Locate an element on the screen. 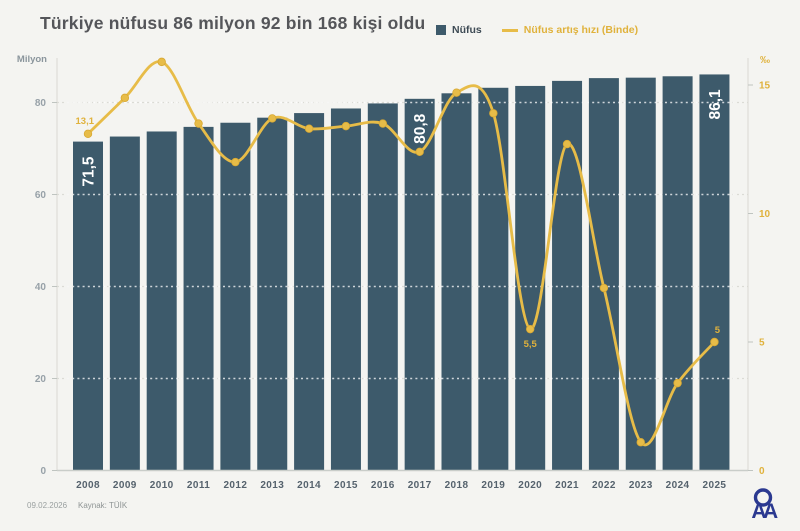 The image size is (800, 531). x-axis-label-2024: 2024 is located at coordinates (678, 485).